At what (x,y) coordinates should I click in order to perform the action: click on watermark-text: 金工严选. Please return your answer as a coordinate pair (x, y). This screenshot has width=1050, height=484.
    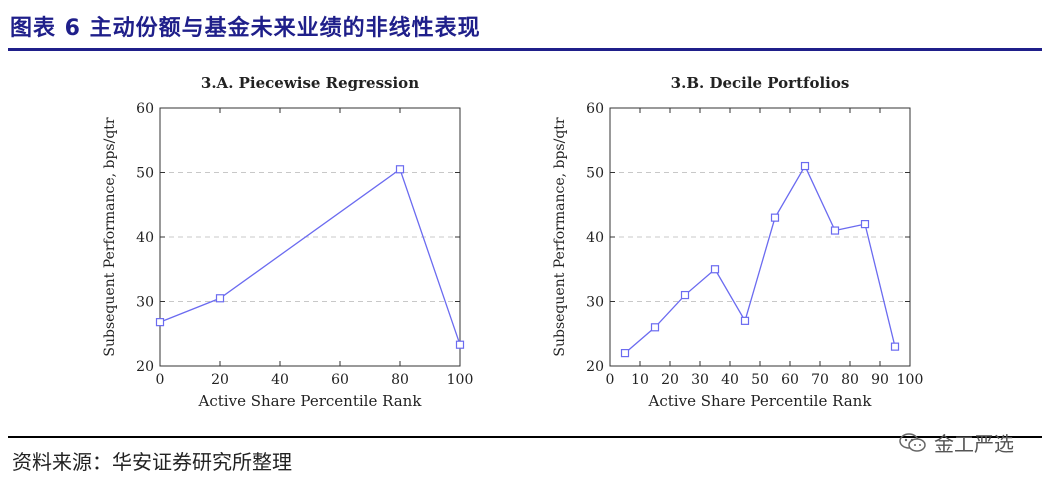
    Looking at the image, I should click on (974, 444).